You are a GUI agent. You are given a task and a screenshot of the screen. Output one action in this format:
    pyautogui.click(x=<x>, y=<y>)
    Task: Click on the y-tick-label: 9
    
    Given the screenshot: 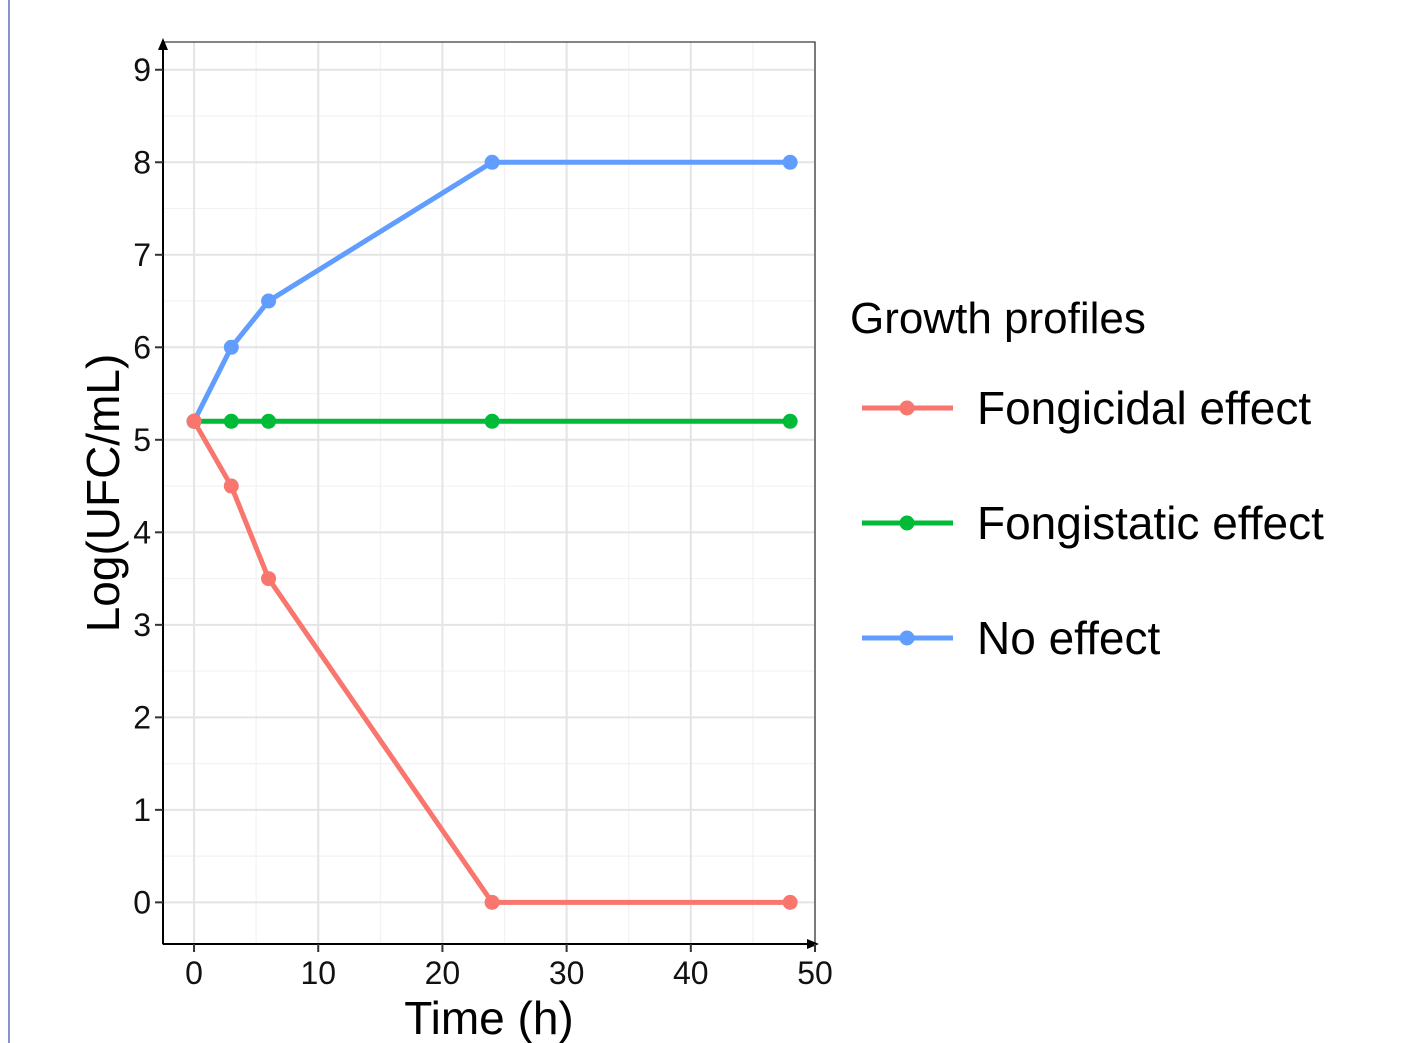 What is the action you would take?
    pyautogui.click(x=142, y=70)
    